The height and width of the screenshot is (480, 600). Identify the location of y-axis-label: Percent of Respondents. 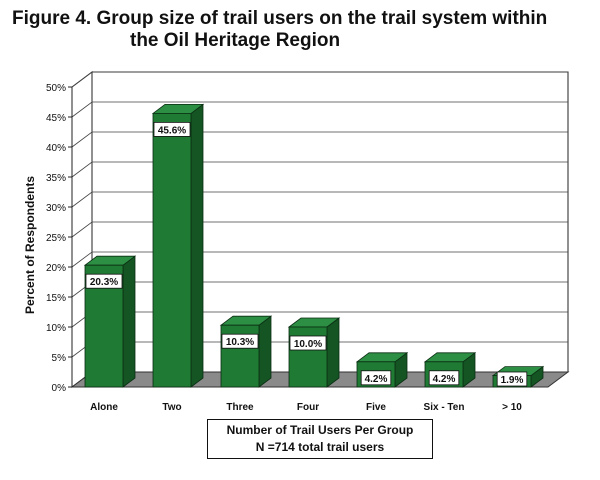
(30, 245).